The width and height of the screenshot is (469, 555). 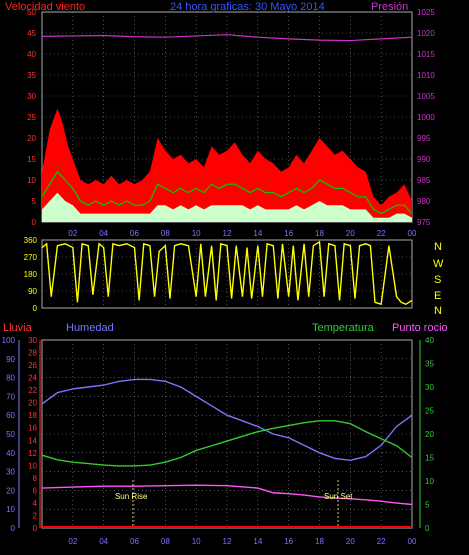 I want to click on wind-tick-label: 45, so click(x=31, y=33).